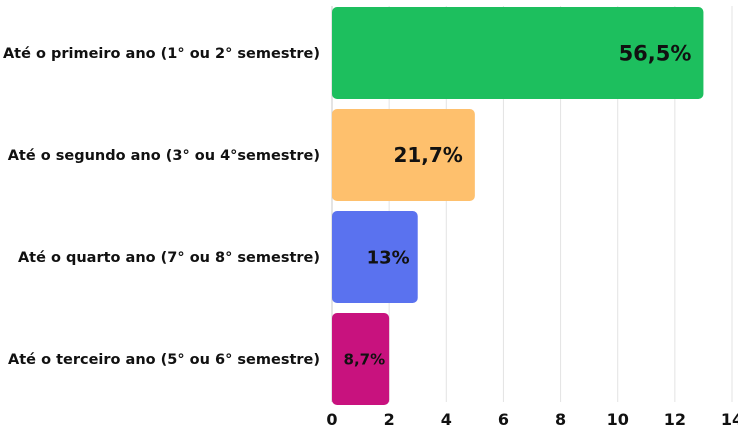 This screenshot has height=432, width=738. Describe the element at coordinates (365, 359) in the screenshot. I see `data-label-4: 8,7%` at that location.